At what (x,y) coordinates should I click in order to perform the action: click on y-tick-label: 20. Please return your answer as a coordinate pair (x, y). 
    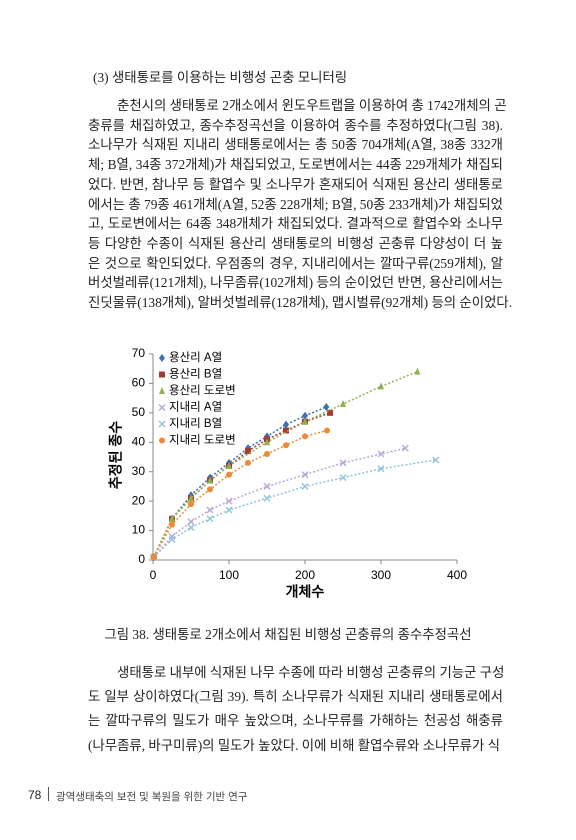
    Looking at the image, I should click on (139, 500).